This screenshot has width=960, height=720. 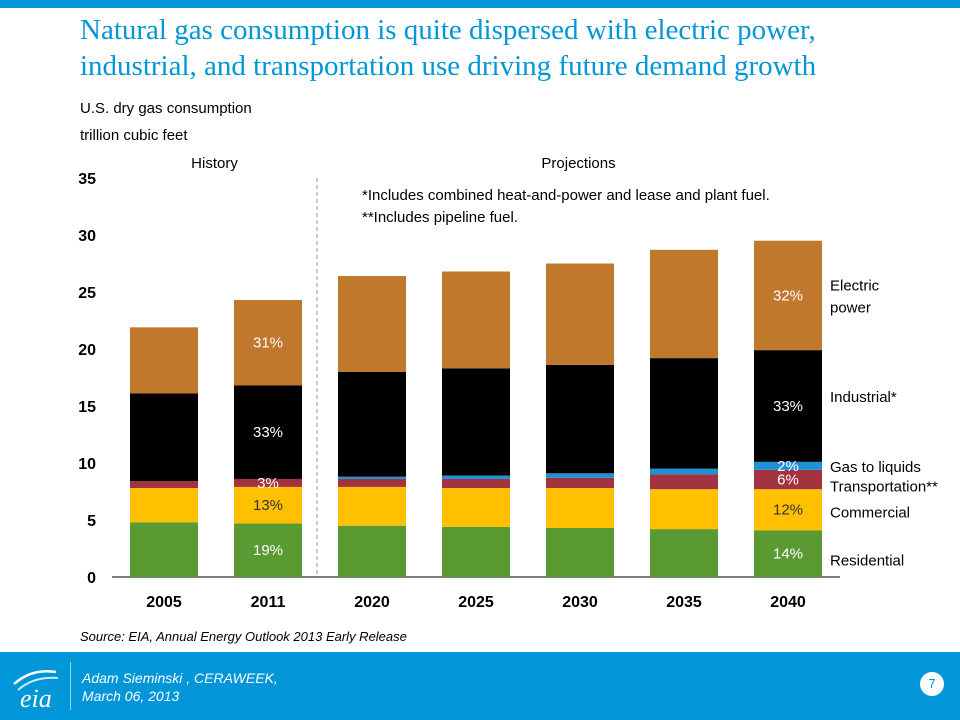 What do you see at coordinates (164, 602) in the screenshot?
I see `x-tick-label: 2005` at bounding box center [164, 602].